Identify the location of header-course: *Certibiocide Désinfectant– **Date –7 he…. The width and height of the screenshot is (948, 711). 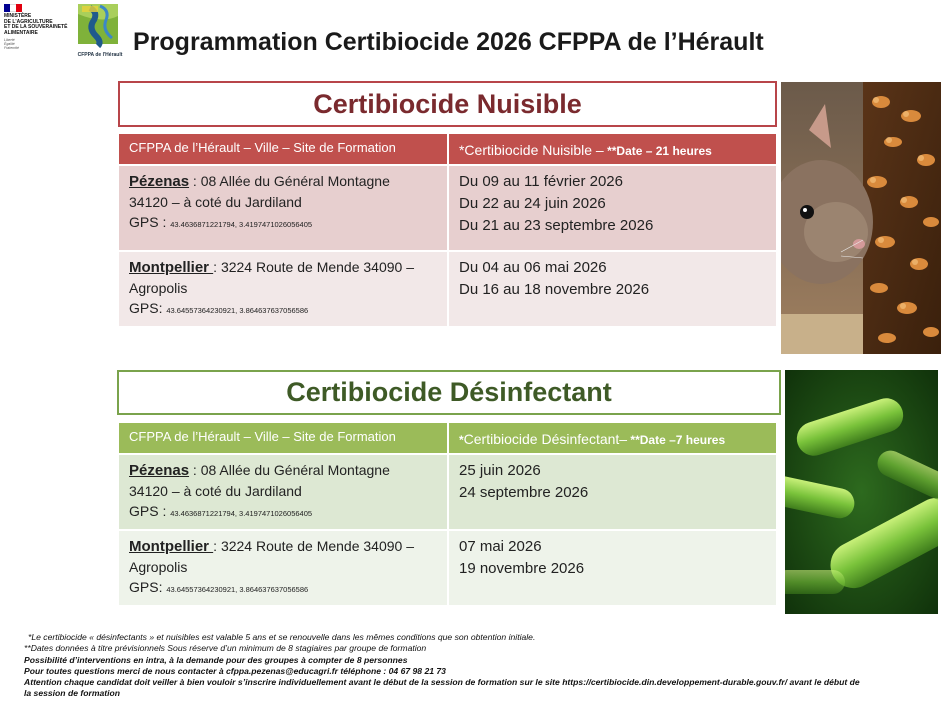
(612, 438).